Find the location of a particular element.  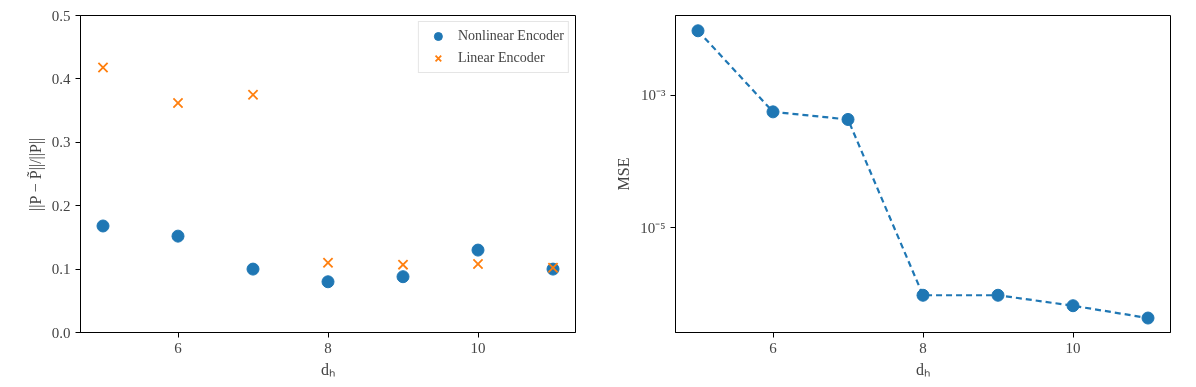

y-tick-label: 0.1 is located at coordinates (61, 269).